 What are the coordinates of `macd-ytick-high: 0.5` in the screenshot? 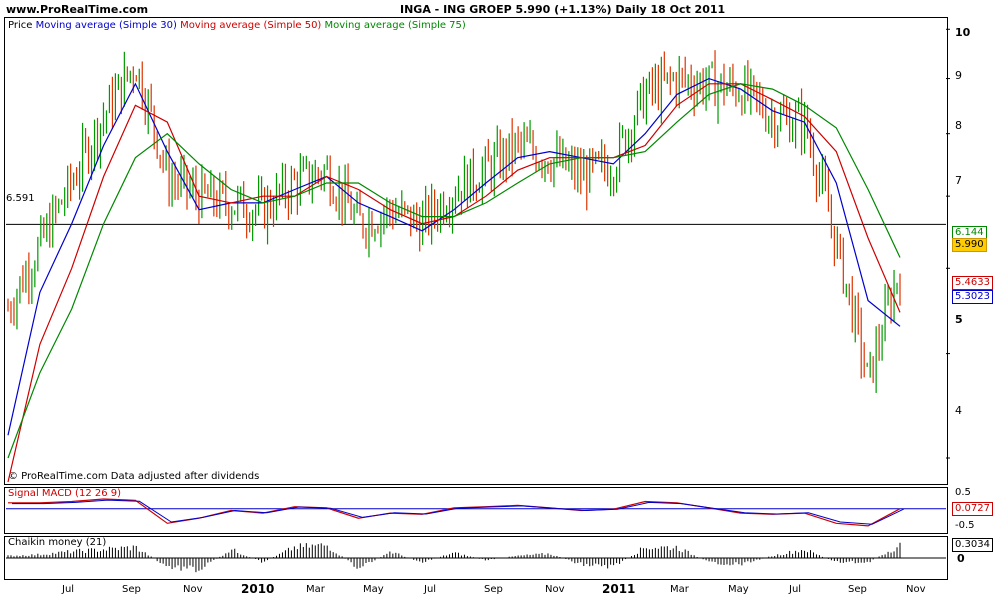 It's located at (963, 492).